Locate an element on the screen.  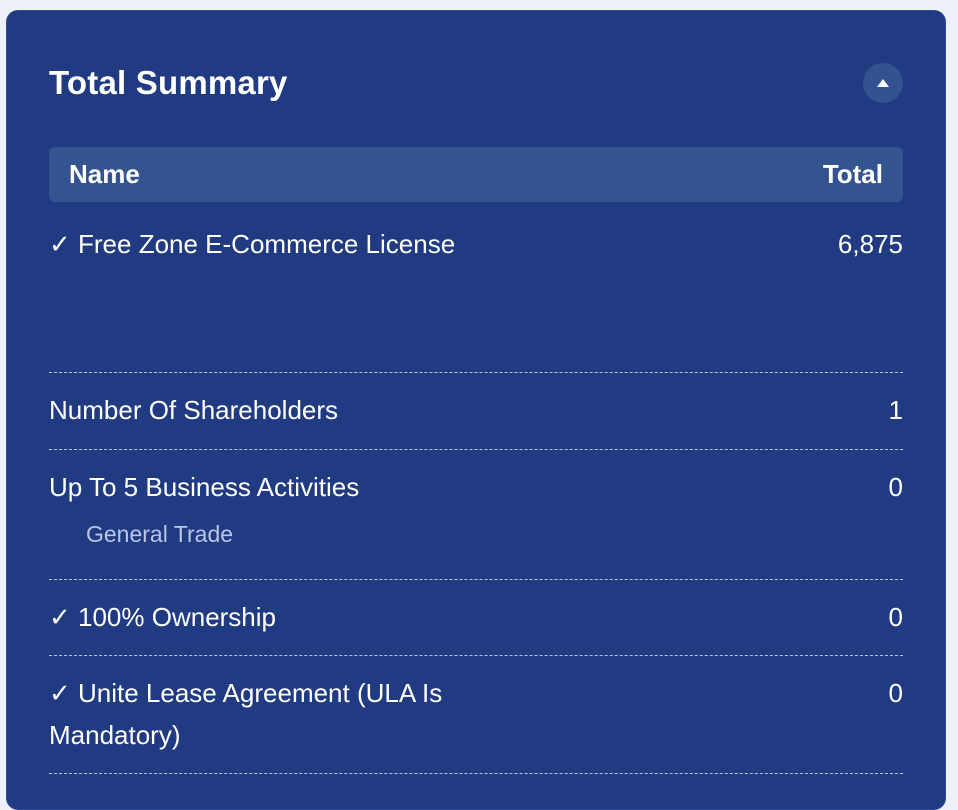
column-header-name: Name is located at coordinates (104, 174).